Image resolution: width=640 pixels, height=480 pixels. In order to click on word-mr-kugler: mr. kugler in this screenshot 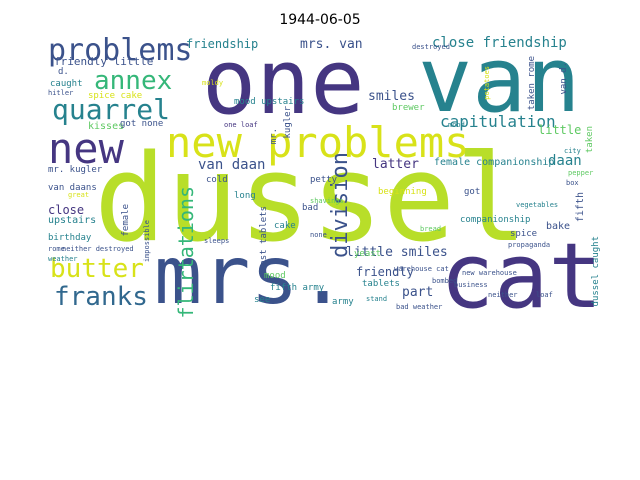, I will do `click(75, 170)`.